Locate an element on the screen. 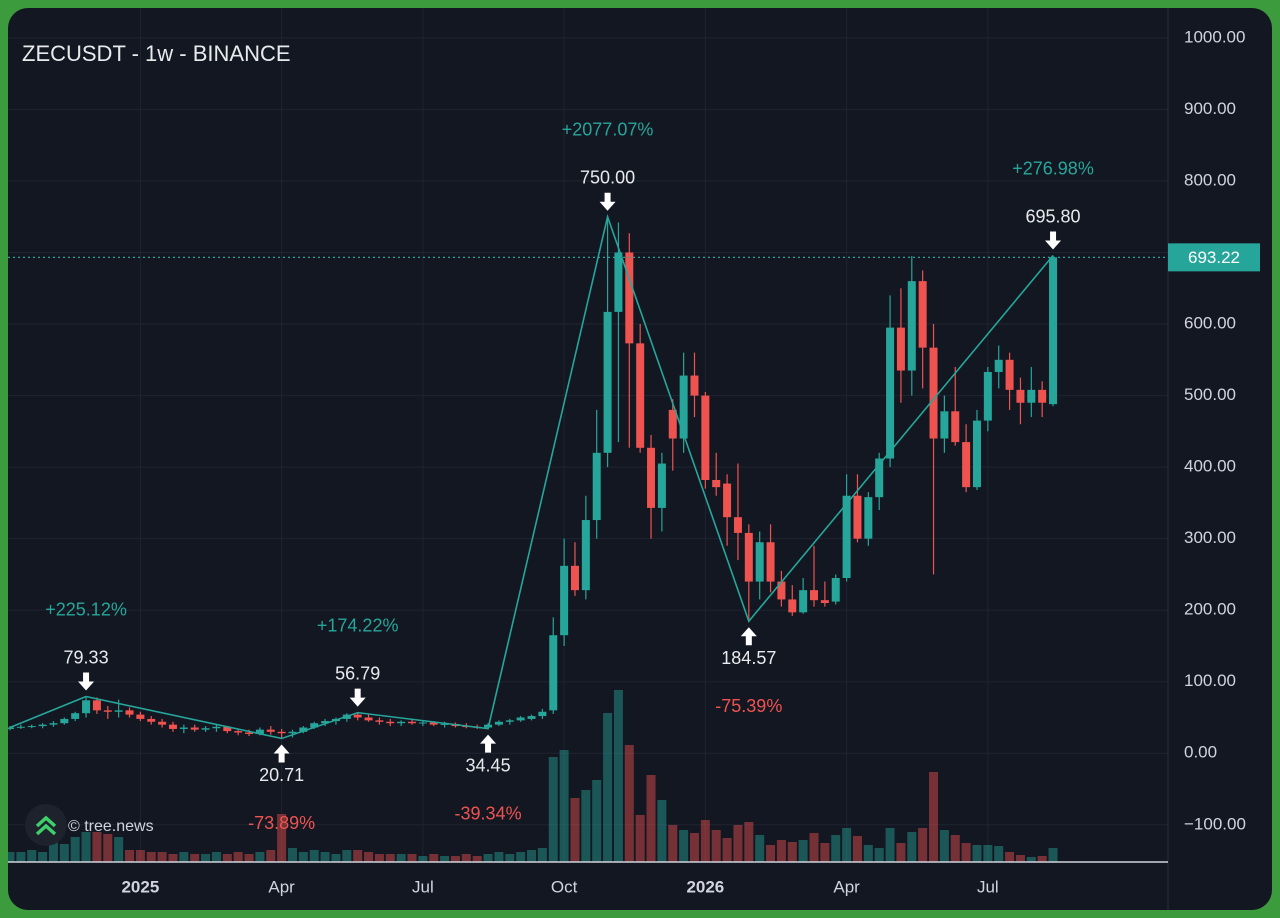  pivot-change: +174.22% is located at coordinates (358, 625).